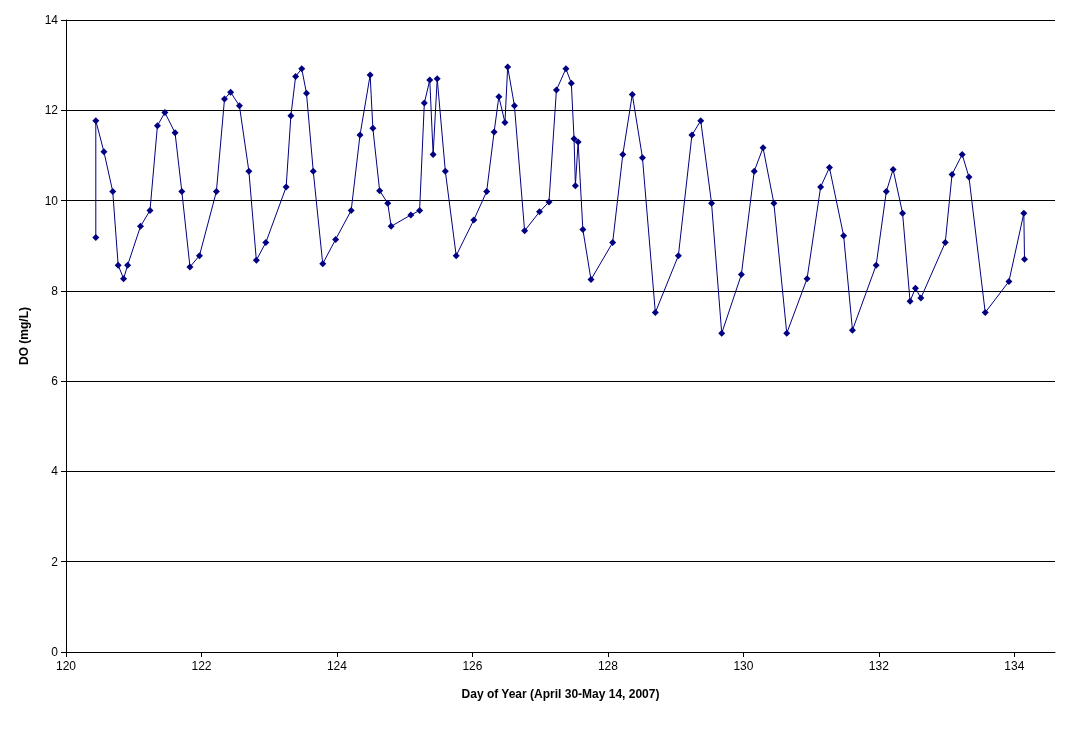 This screenshot has width=1067, height=729. Describe the element at coordinates (24, 336) in the screenshot. I see `y-axis-title: DO (mg/L)` at that location.